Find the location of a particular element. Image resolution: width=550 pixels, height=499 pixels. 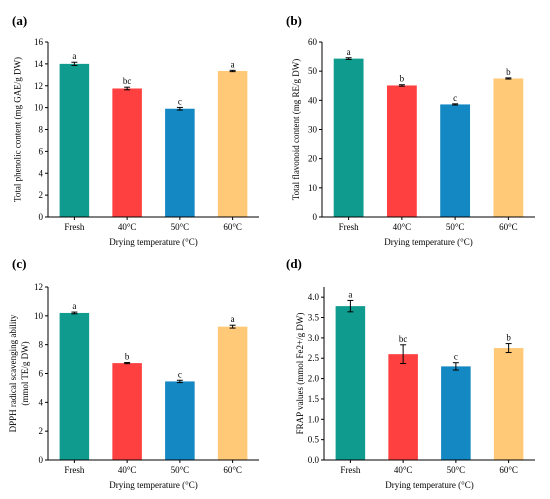

panel-letter: (a) is located at coordinates (19, 20).